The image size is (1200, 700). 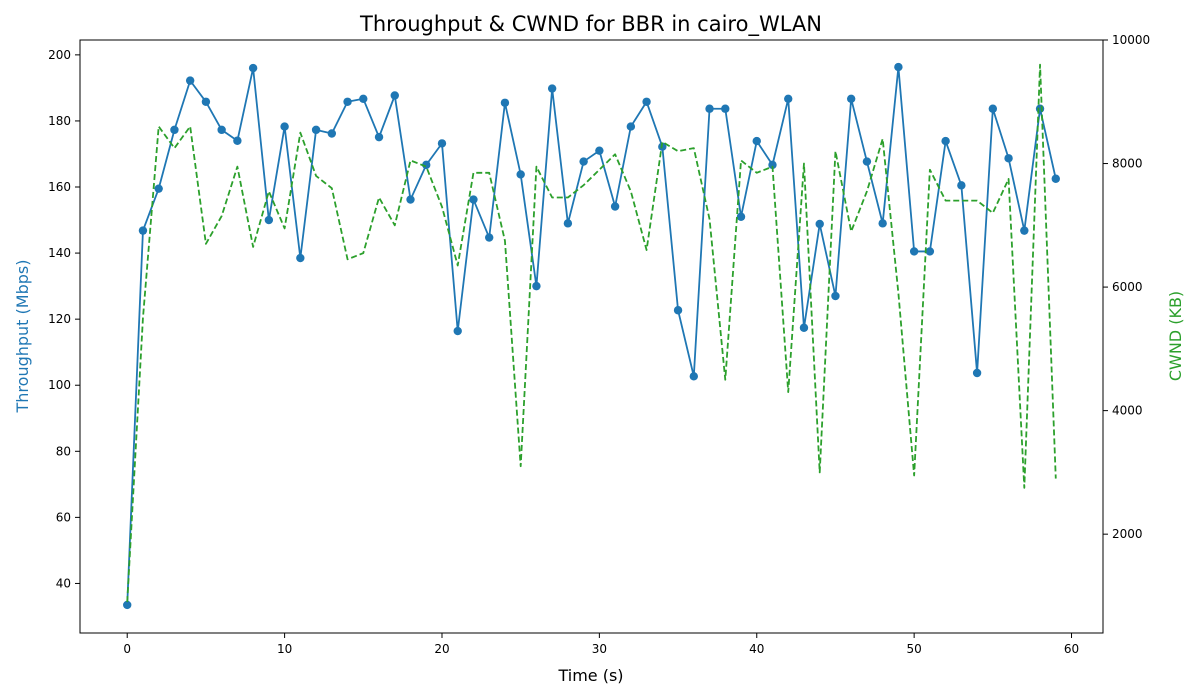 What do you see at coordinates (1127, 164) in the screenshot?
I see `y-right-tick-label-3: 8000` at bounding box center [1127, 164].